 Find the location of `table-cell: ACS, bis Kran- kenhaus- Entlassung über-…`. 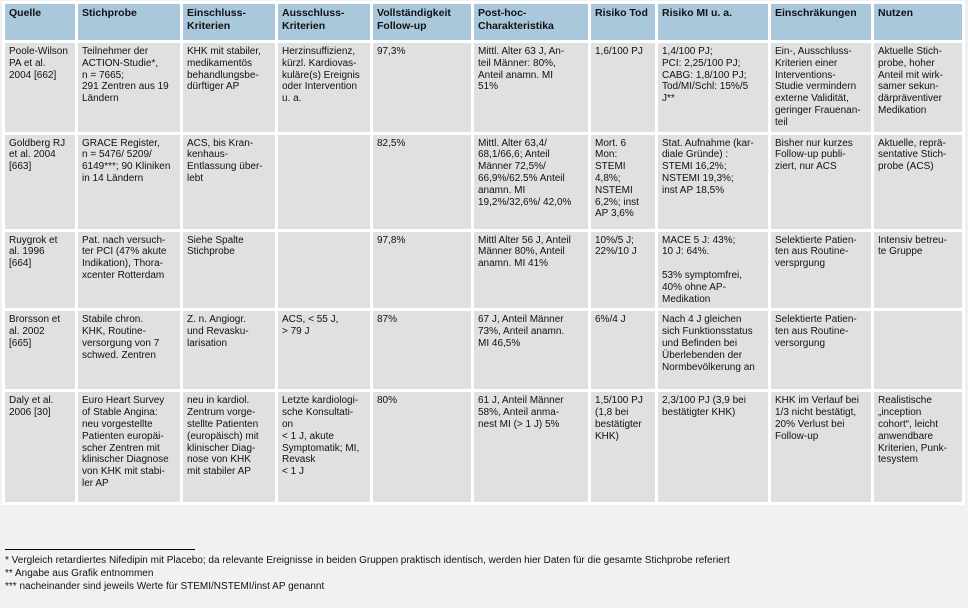

table-cell: ACS, bis Kran- kenhaus- Entlassung über-… is located at coordinates (229, 181).